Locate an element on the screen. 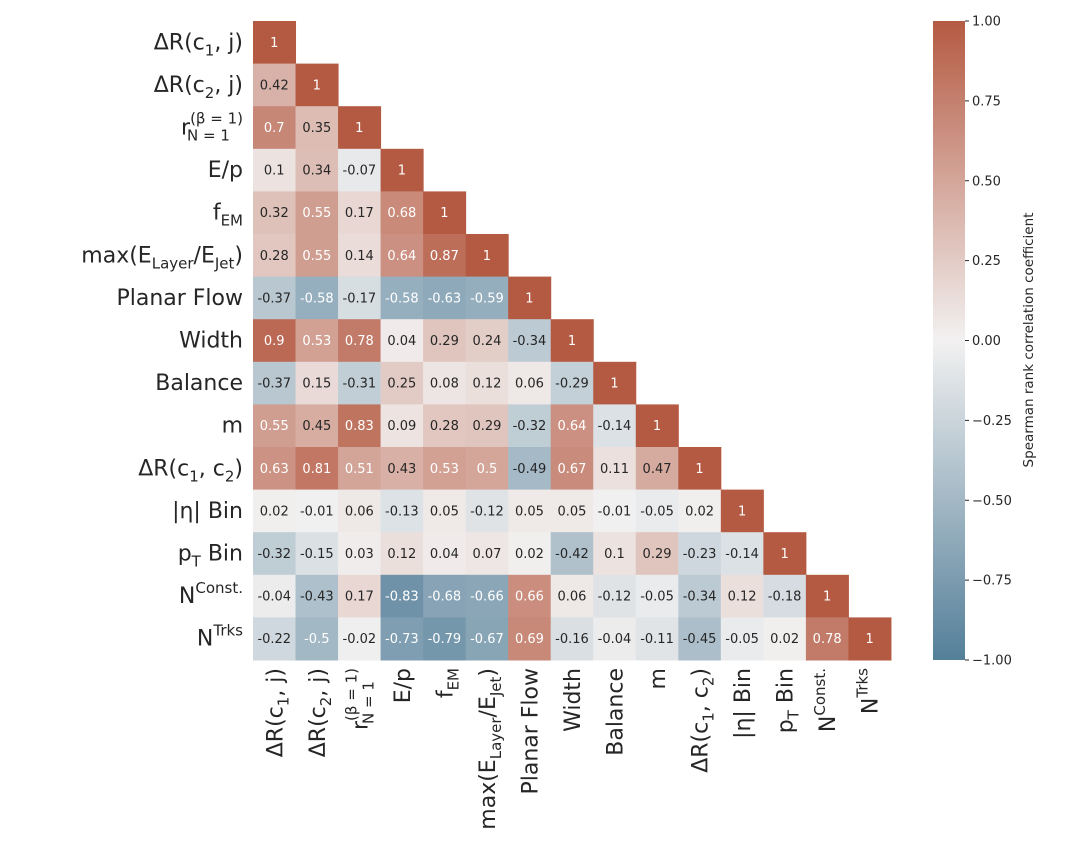 Image resolution: width=1080 pixels, height=864 pixels. cell-value-label: 0.1 is located at coordinates (614, 554).